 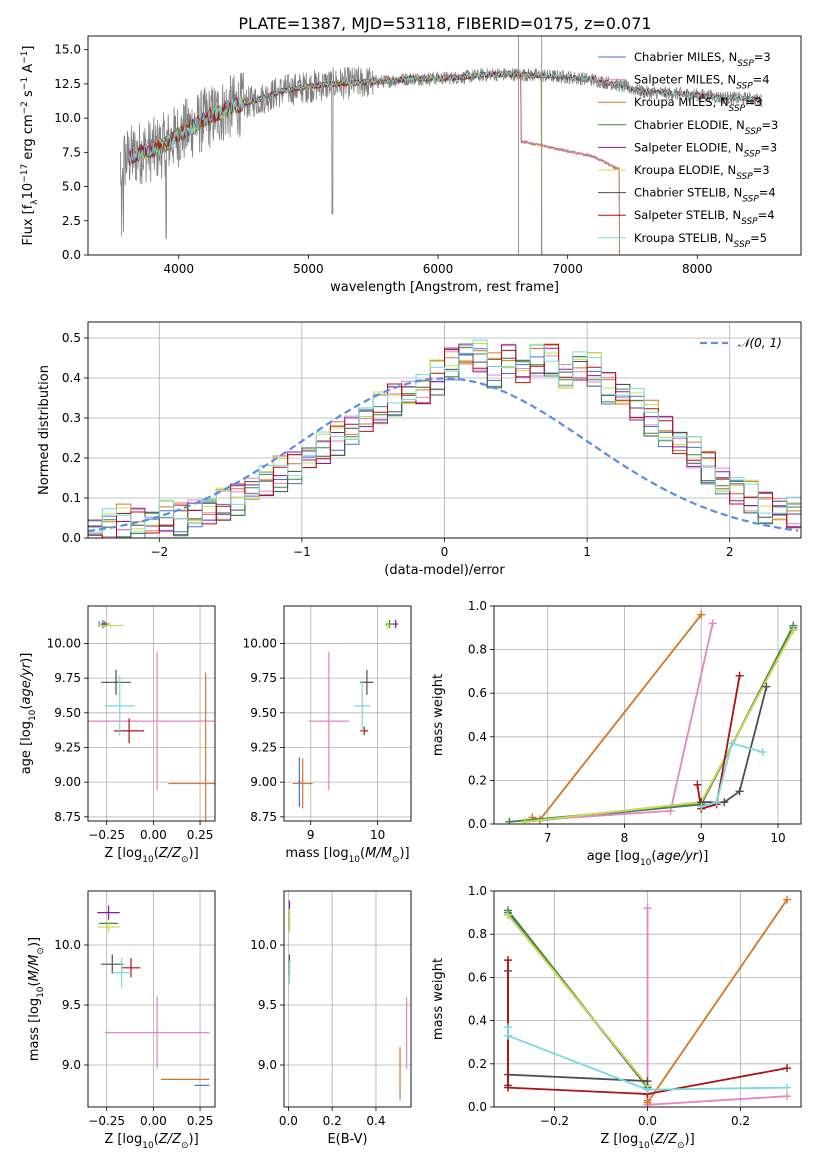 I want to click on label-part: Z [log, so click(x=123, y=853).